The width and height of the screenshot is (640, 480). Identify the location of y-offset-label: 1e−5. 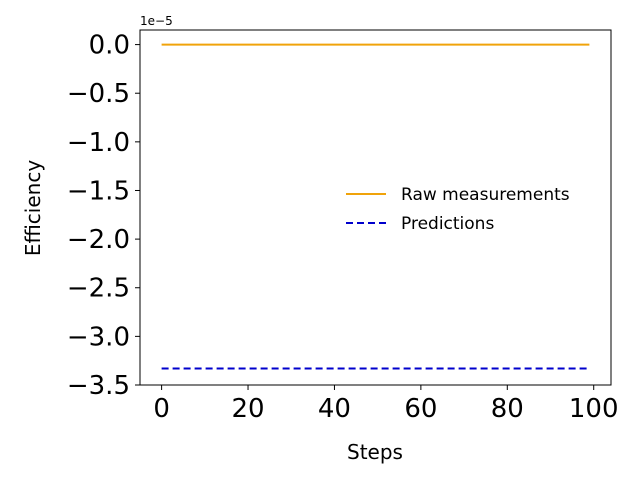
(156, 21).